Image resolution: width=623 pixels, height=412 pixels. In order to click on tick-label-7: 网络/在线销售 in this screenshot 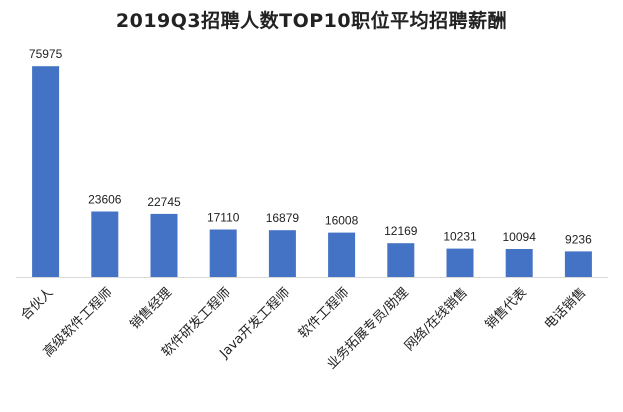, I will do `click(436, 320)`.